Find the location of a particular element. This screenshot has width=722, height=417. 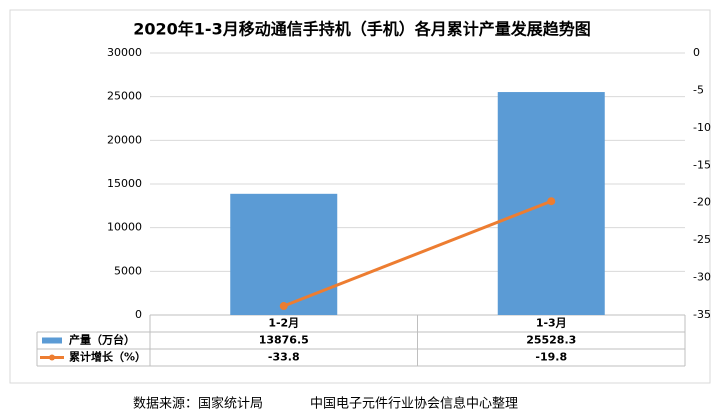

y2-tick-label: -5 is located at coordinates (698, 89).